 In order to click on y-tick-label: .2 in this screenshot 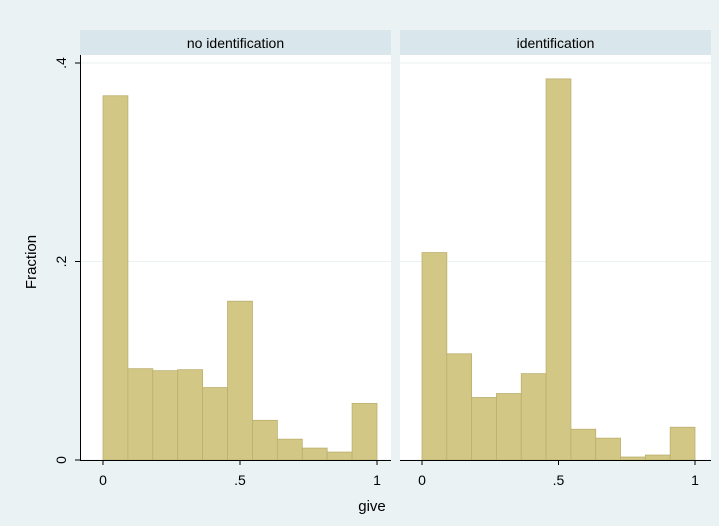, I will do `click(61, 261)`.